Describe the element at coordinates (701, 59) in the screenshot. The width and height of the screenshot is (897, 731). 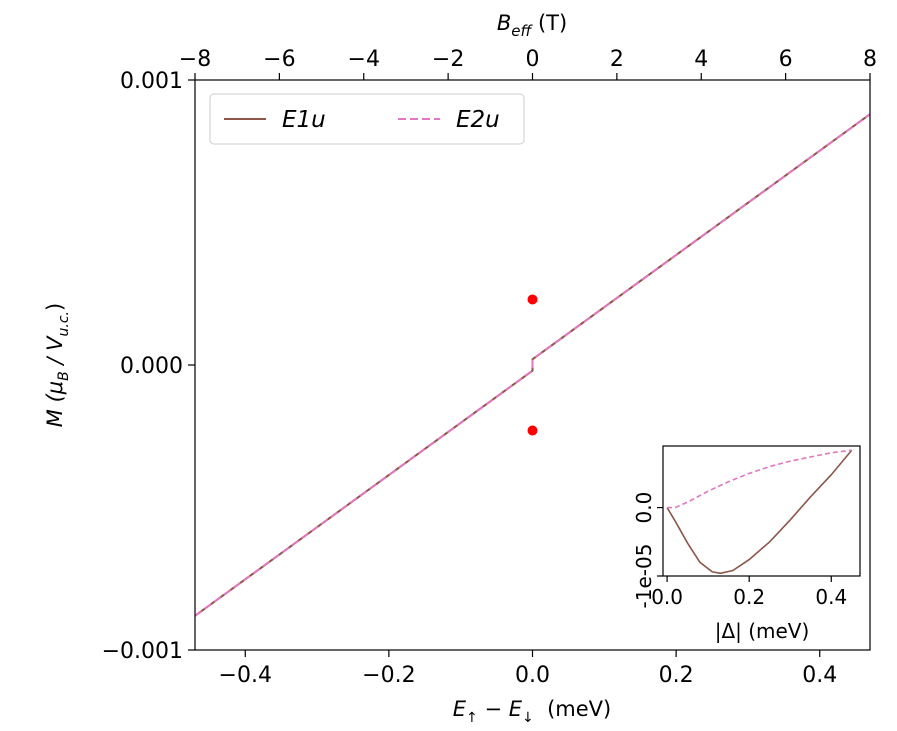
I see `top-x-tick-label: 4` at that location.